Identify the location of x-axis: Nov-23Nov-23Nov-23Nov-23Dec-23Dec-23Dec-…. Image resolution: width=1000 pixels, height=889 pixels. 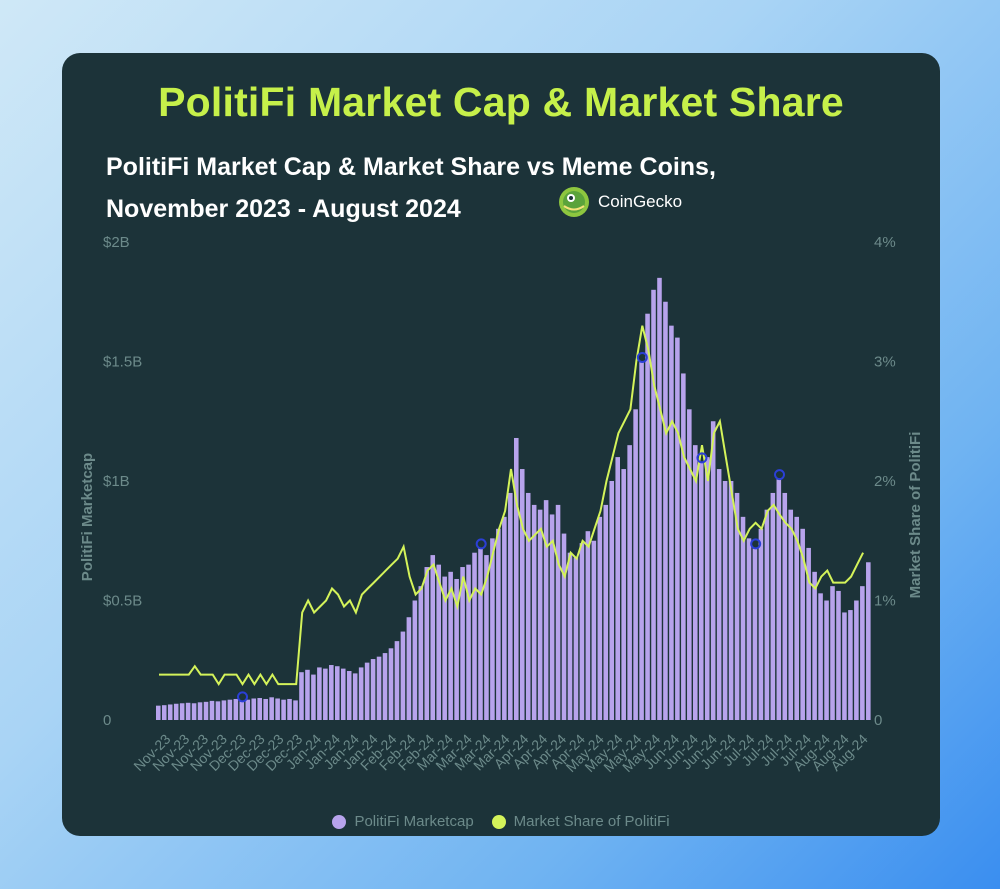
(500, 753).